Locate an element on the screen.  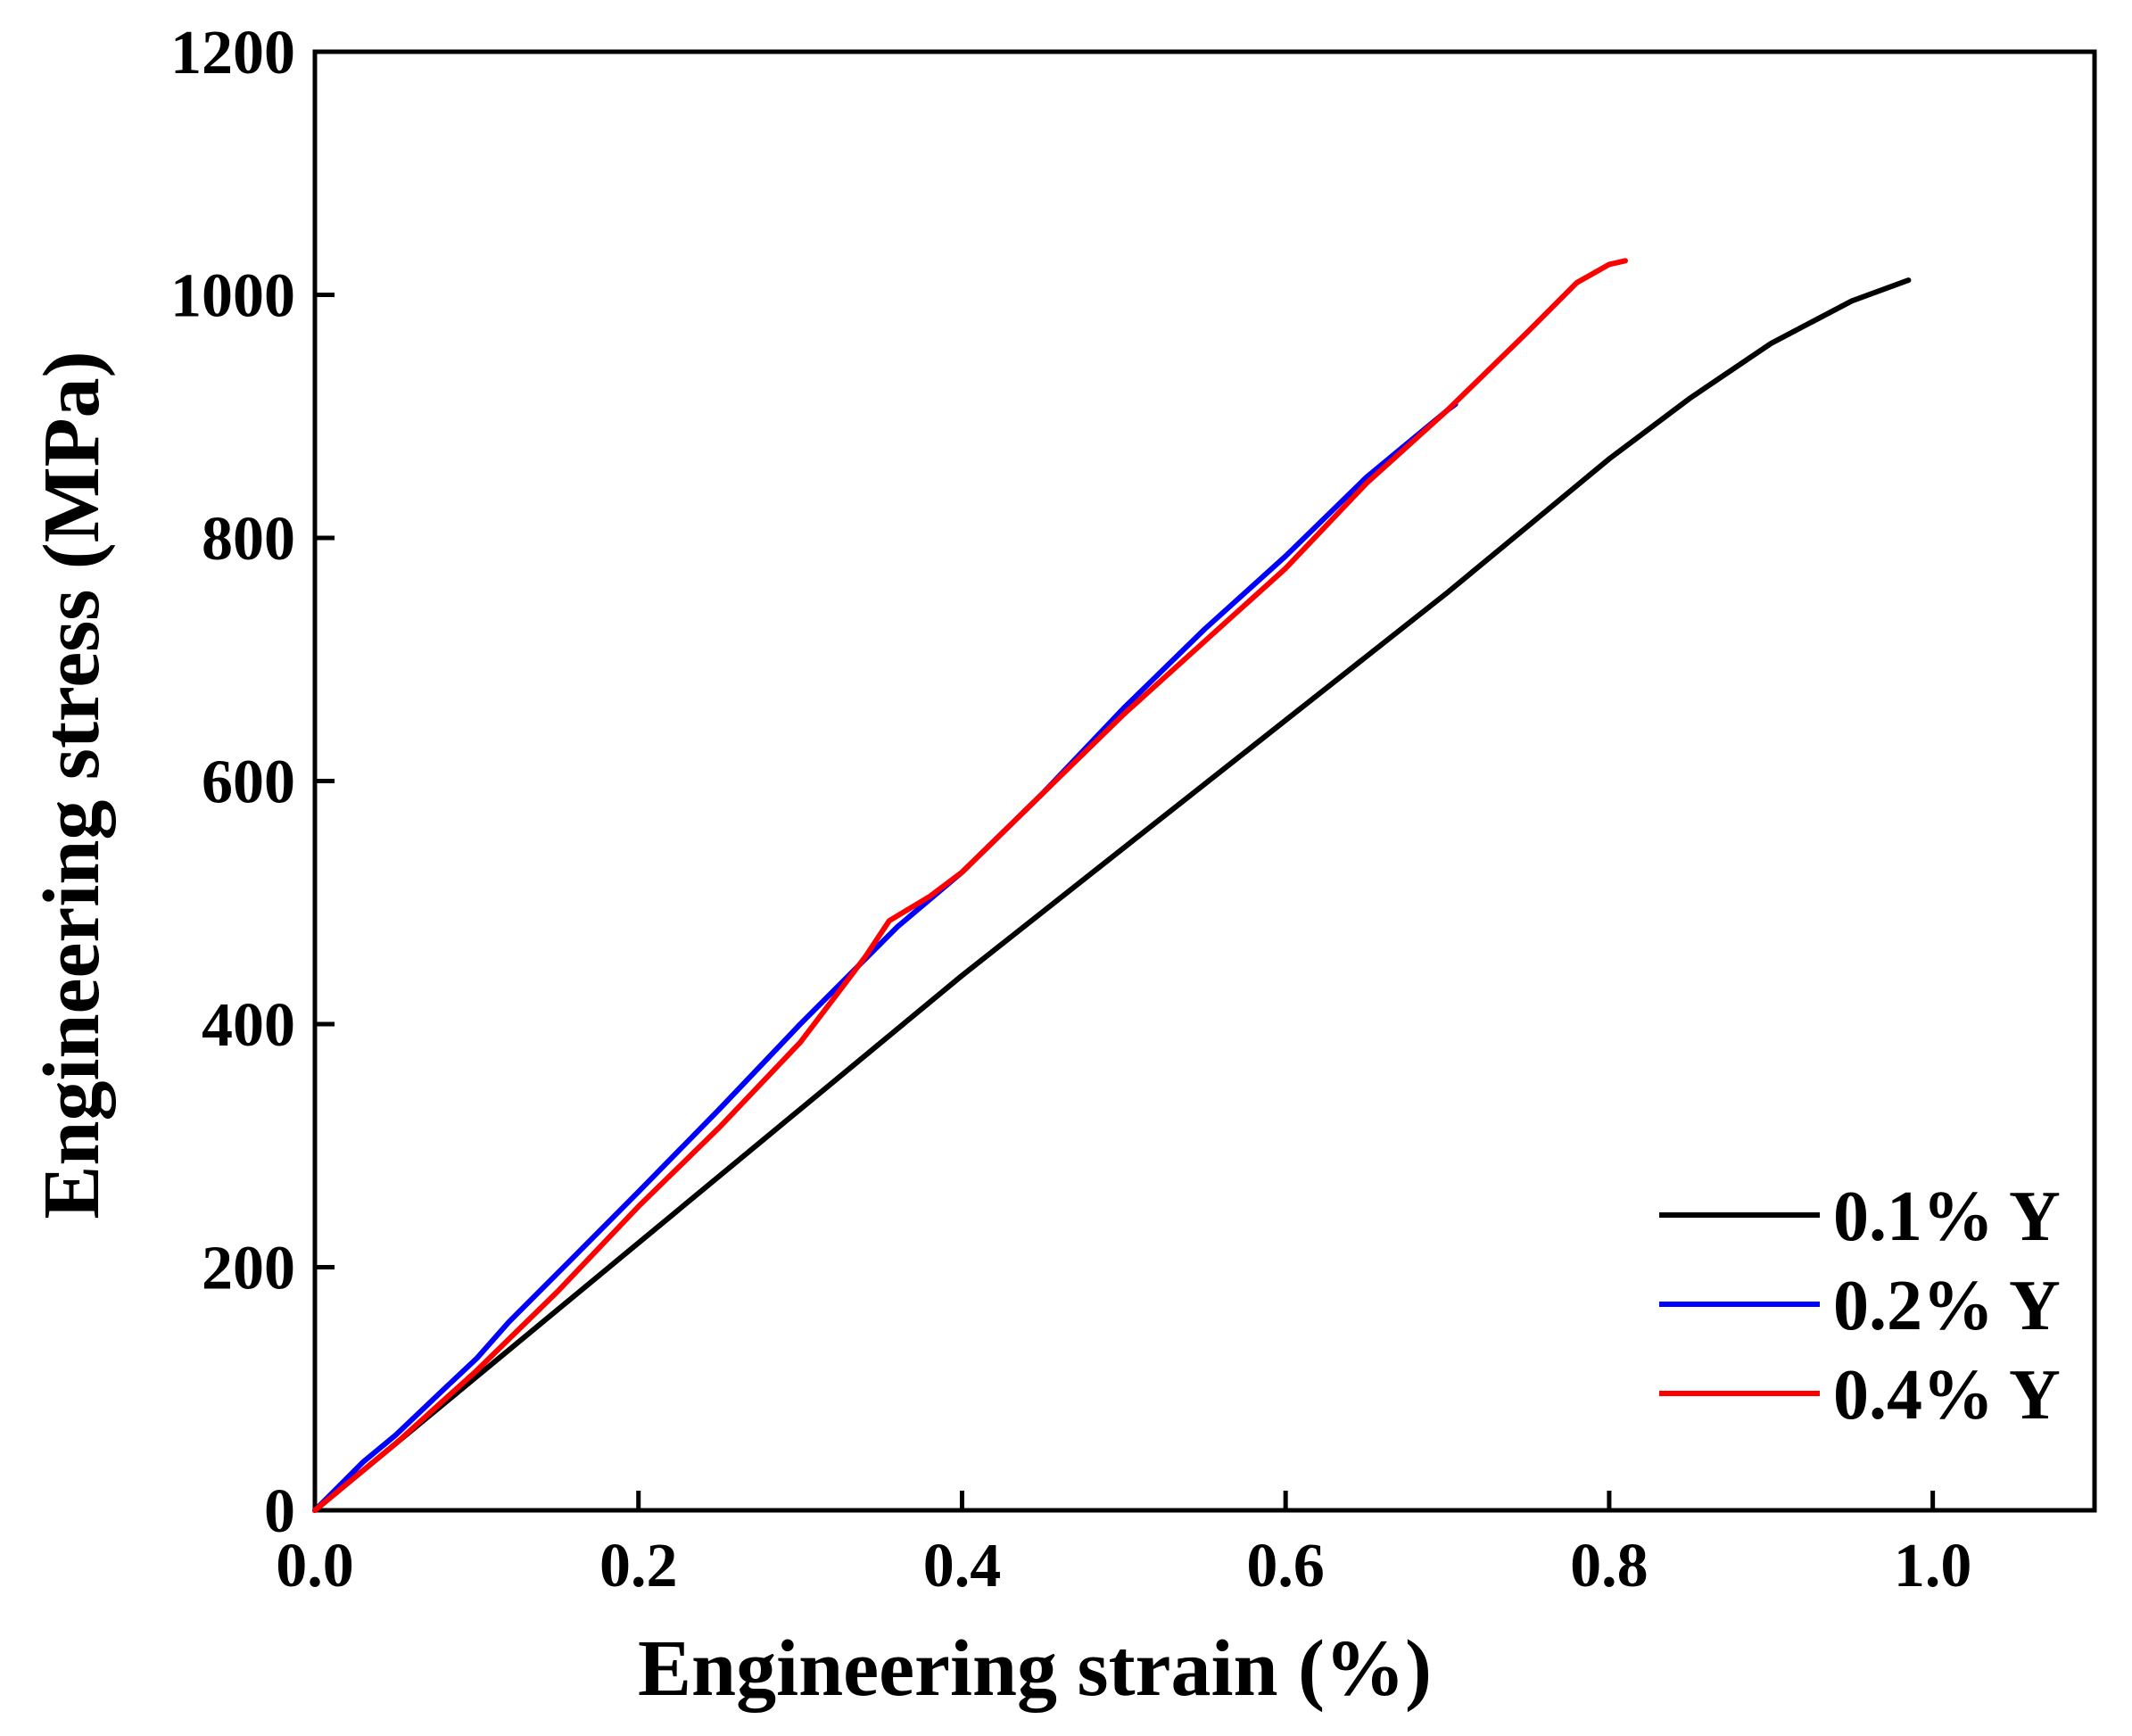
y-tick-label: 400 is located at coordinates (248, 1025).